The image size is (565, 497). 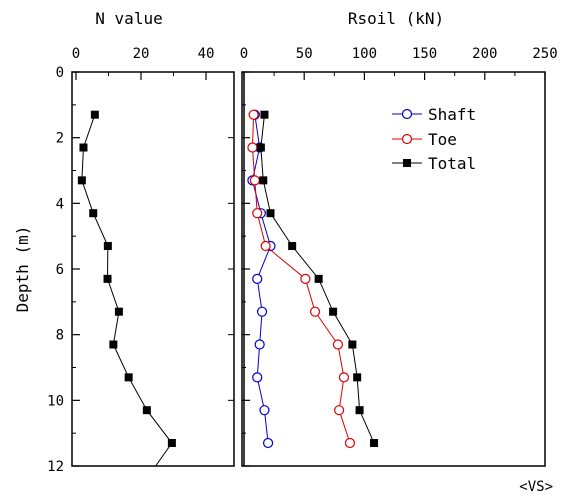 What do you see at coordinates (143, 63) in the screenshot?
I see `left-x-ticks: 0 20 40` at bounding box center [143, 63].